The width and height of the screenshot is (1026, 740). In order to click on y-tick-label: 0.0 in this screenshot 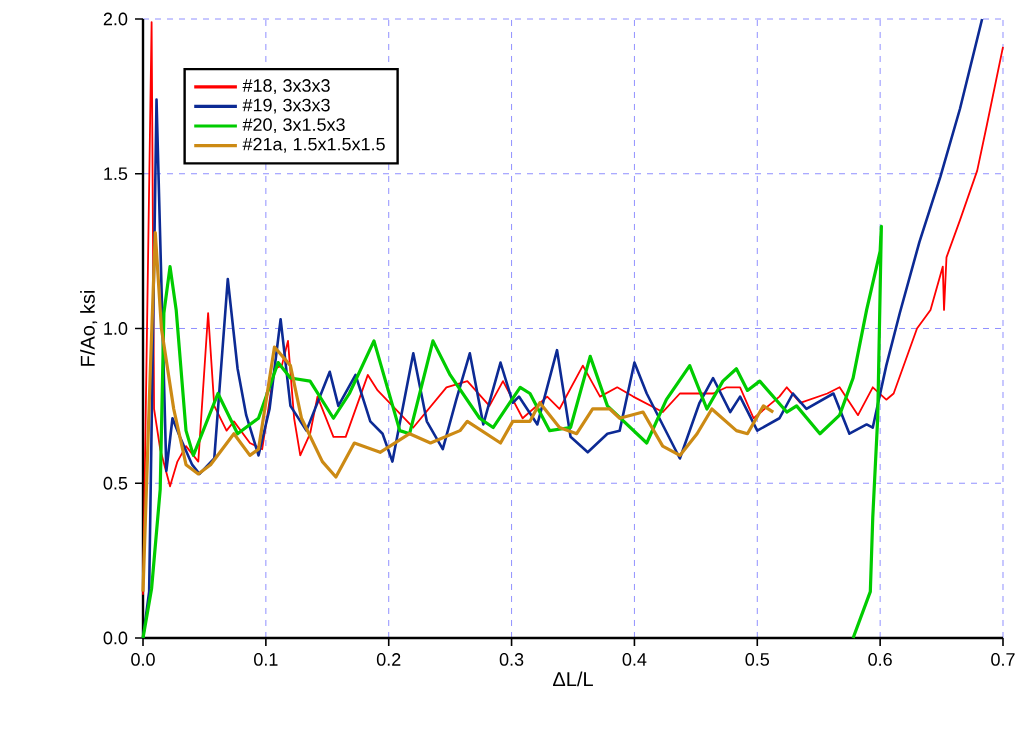, I will do `click(115, 638)`.